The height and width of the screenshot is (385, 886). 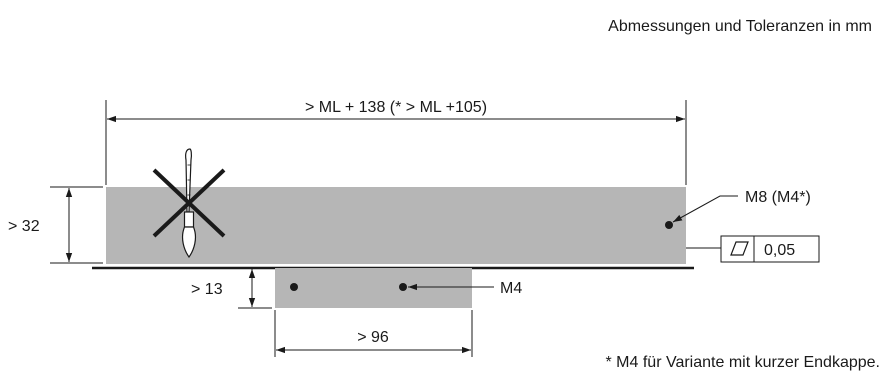 I want to click on flatness-tolerance-frame: 0,05, so click(x=753, y=249).